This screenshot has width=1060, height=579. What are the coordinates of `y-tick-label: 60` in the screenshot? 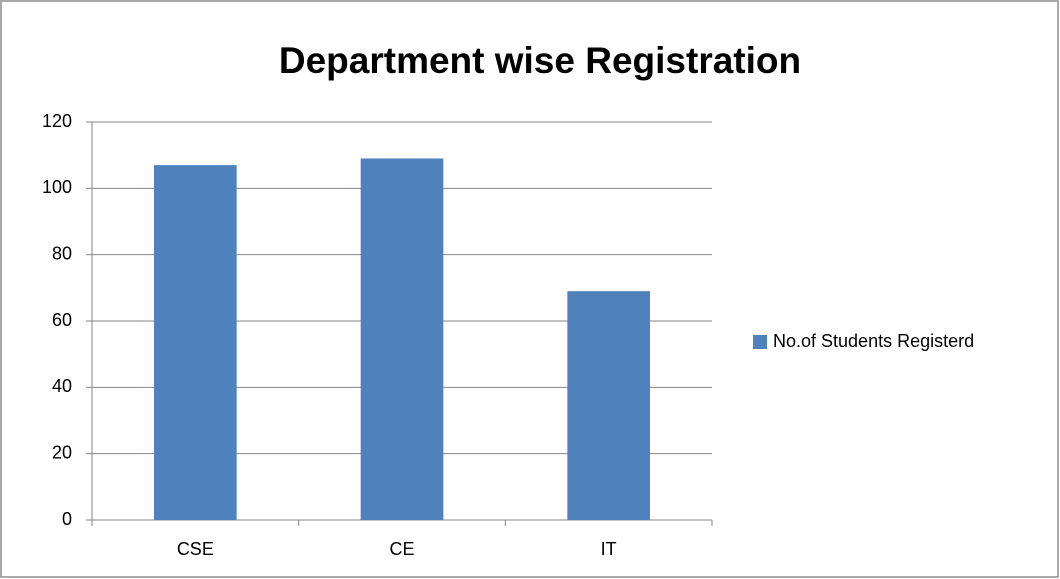 It's located at (62, 320).